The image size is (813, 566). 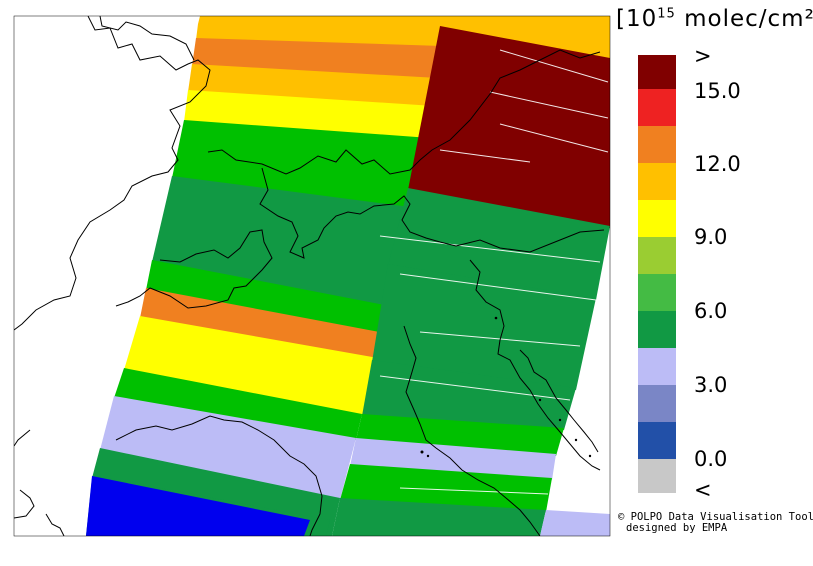 I want to click on credits-line-1: © POLPO Data Visualisation Tool, so click(x=715, y=517).